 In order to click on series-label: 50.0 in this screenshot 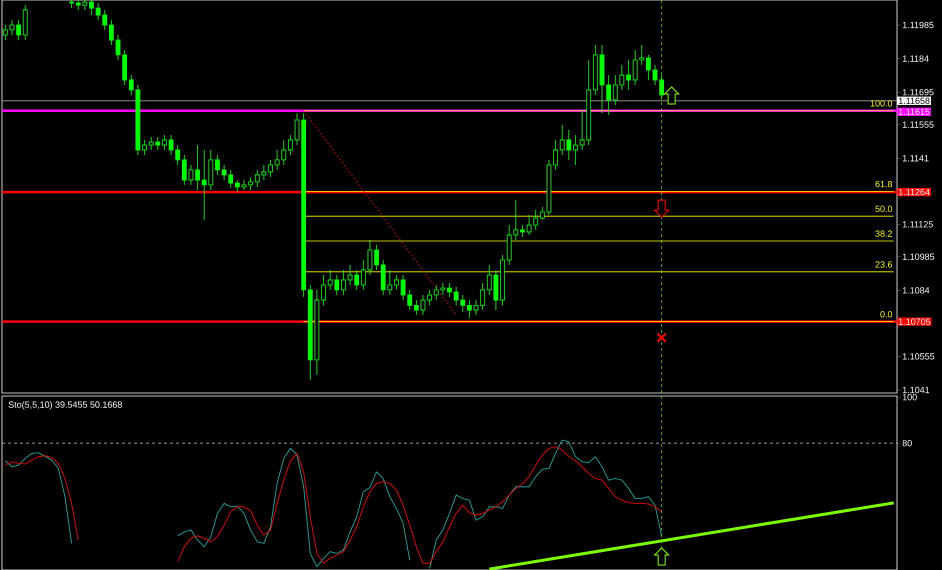, I will do `click(883, 209)`.